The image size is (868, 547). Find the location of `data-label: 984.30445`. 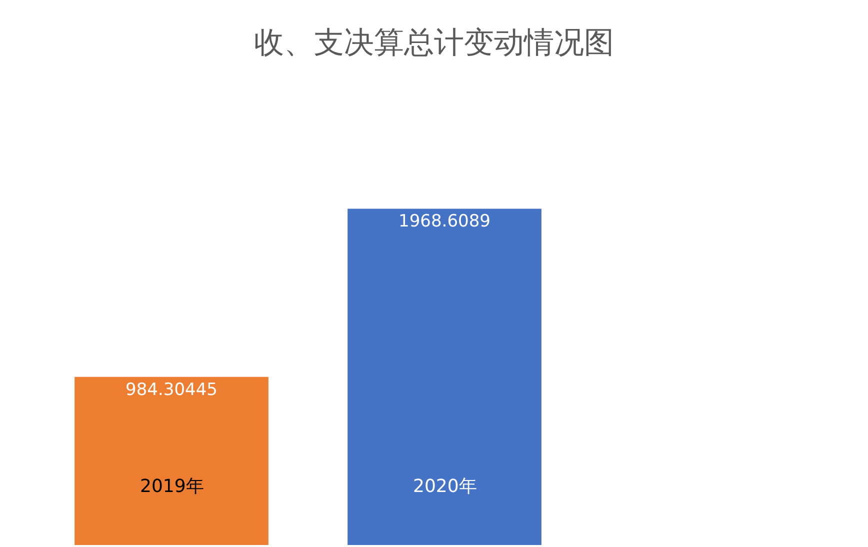

data-label: 984.30445 is located at coordinates (172, 390).